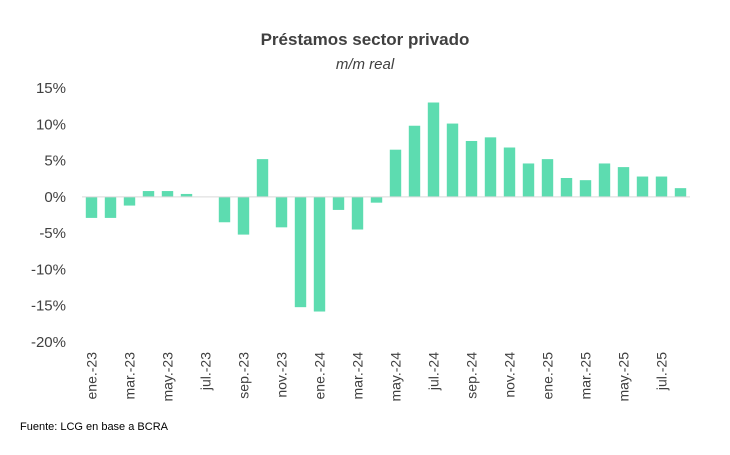  What do you see at coordinates (55, 161) in the screenshot?
I see `y-tick-label: 5%` at bounding box center [55, 161].